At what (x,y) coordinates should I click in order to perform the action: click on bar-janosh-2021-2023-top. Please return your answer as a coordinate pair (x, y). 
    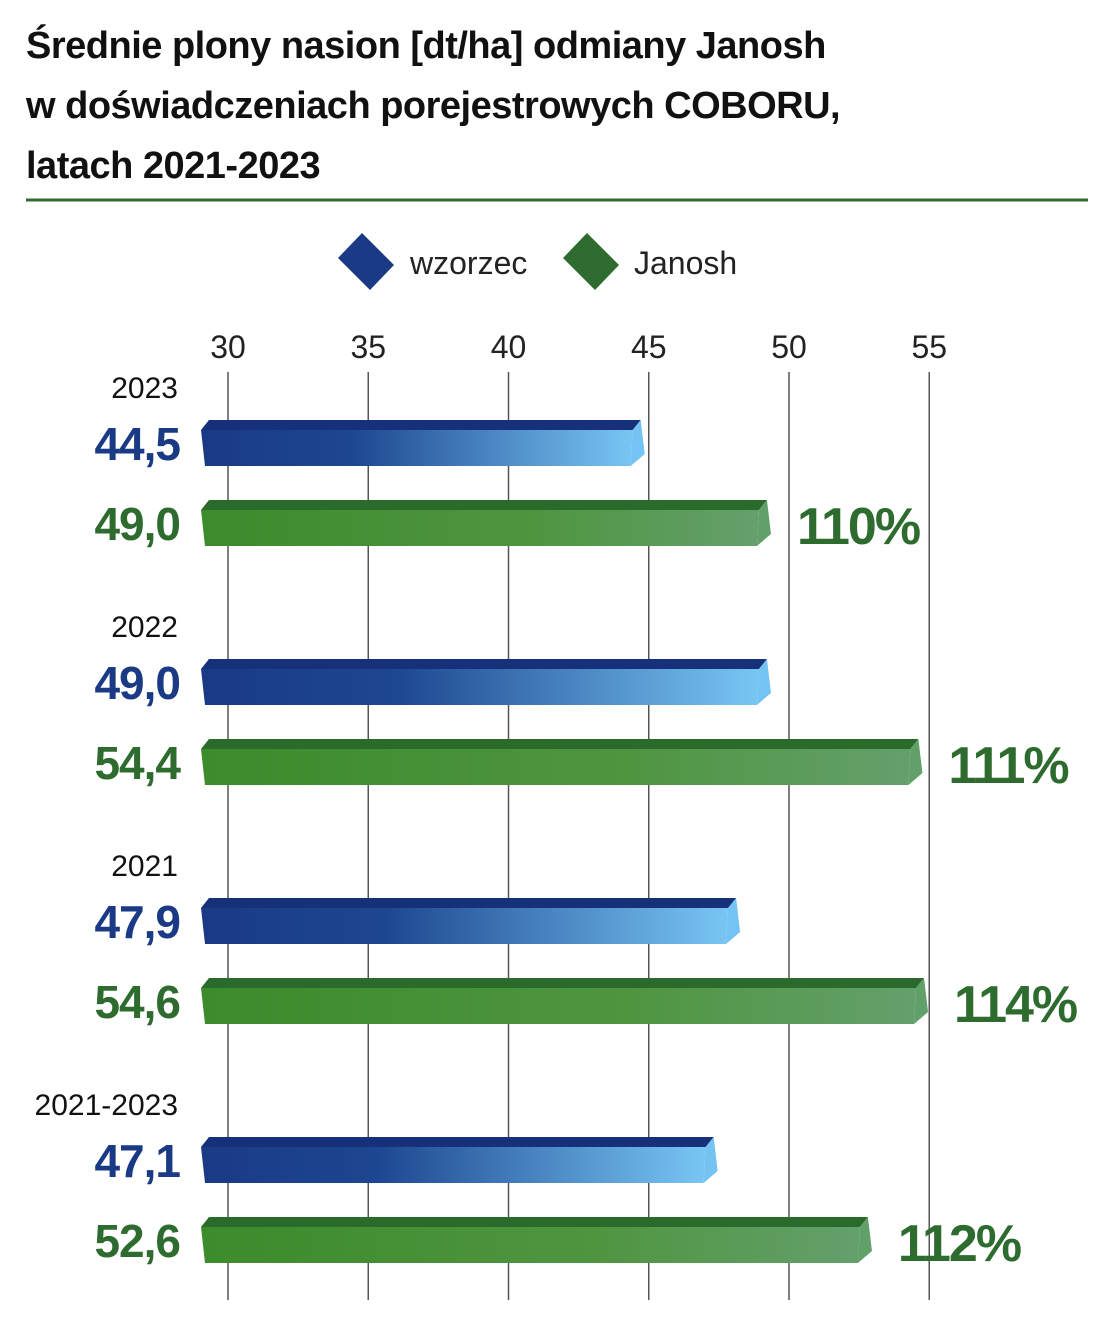
    Looking at the image, I should click on (534, 1222).